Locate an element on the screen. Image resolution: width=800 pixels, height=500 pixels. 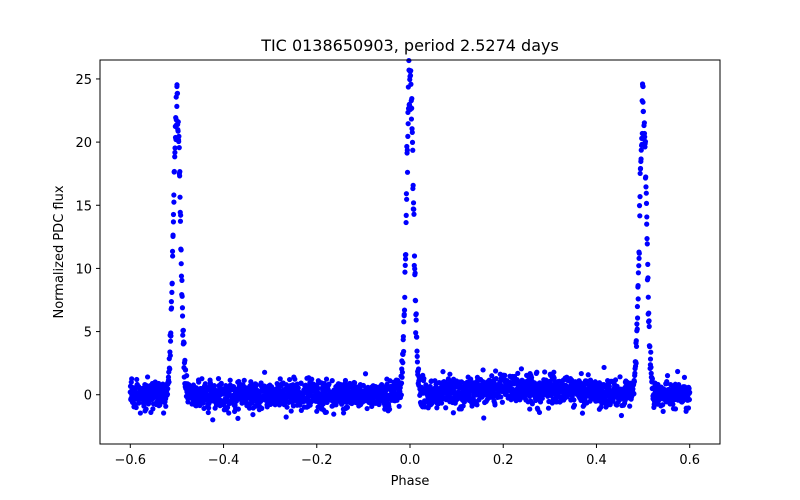
x-tick-label: −0.2 is located at coordinates (317, 460).